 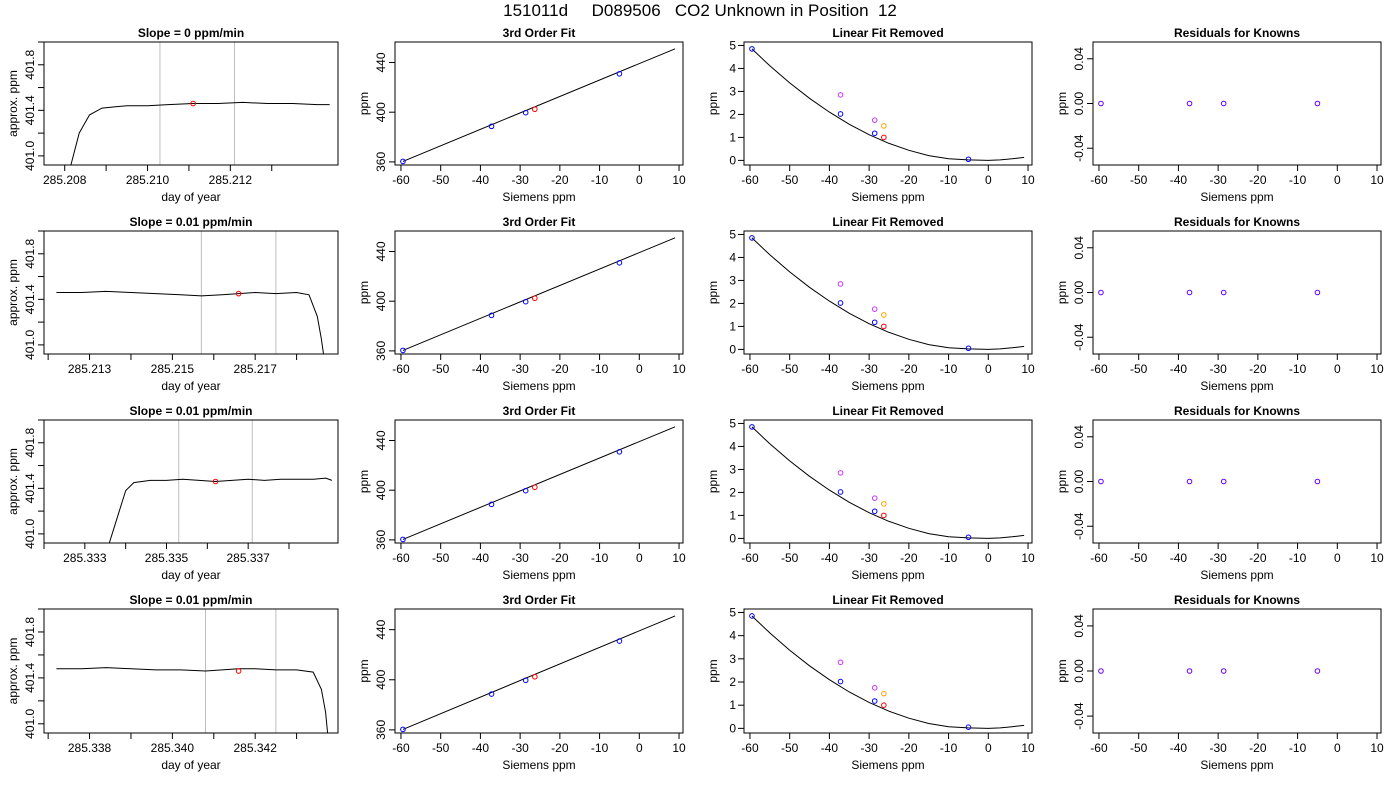 I want to click on y-tick-label: 360, so click(x=381, y=162).